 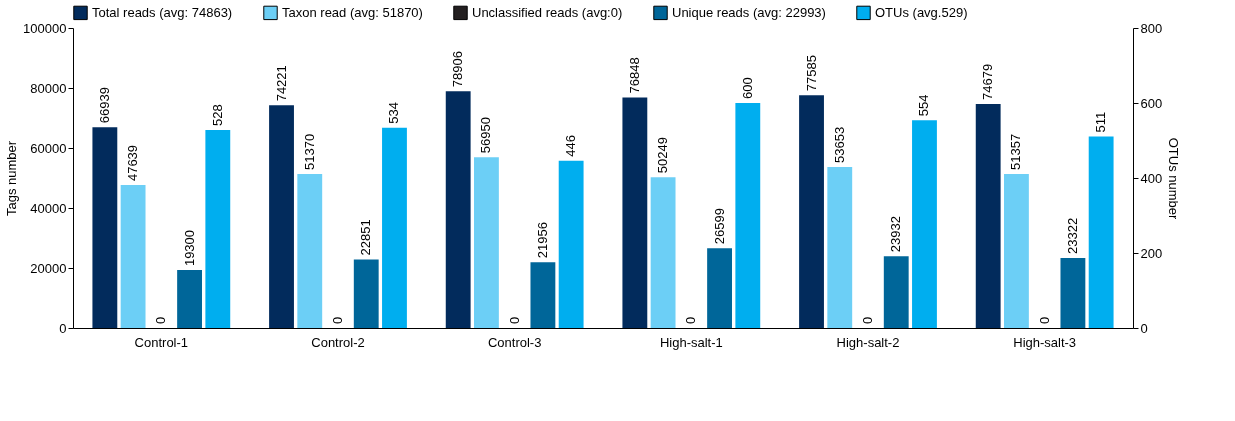 What do you see at coordinates (366, 237) in the screenshot?
I see `data-label: 22851` at bounding box center [366, 237].